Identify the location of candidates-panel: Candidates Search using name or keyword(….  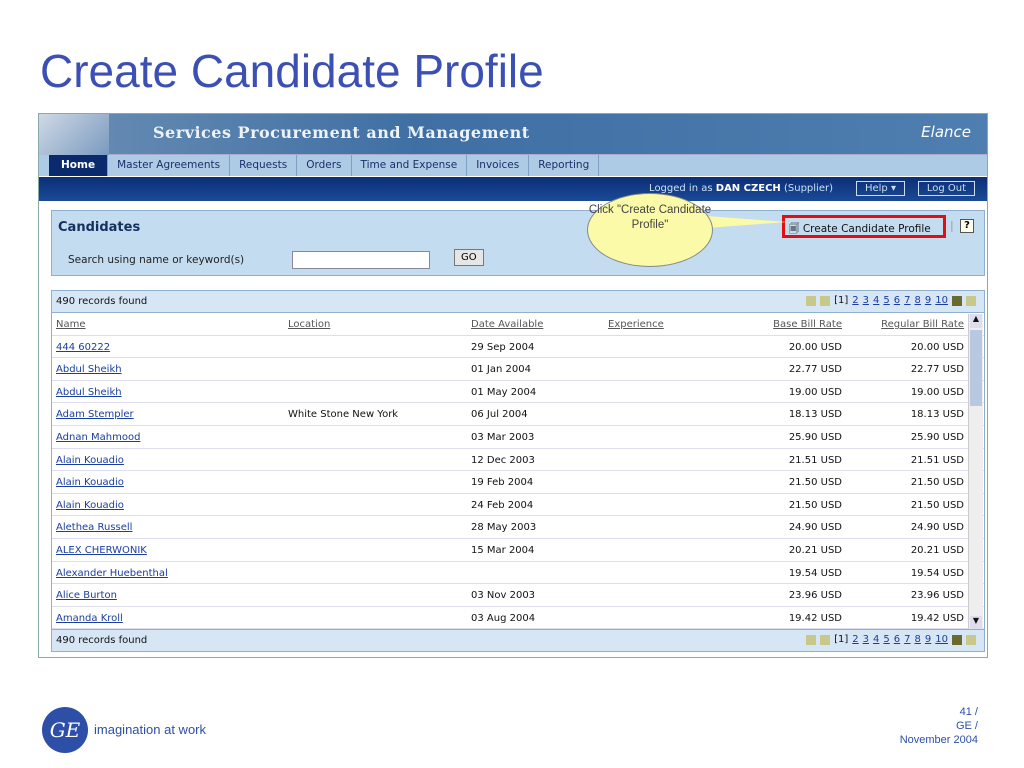
(518, 243).